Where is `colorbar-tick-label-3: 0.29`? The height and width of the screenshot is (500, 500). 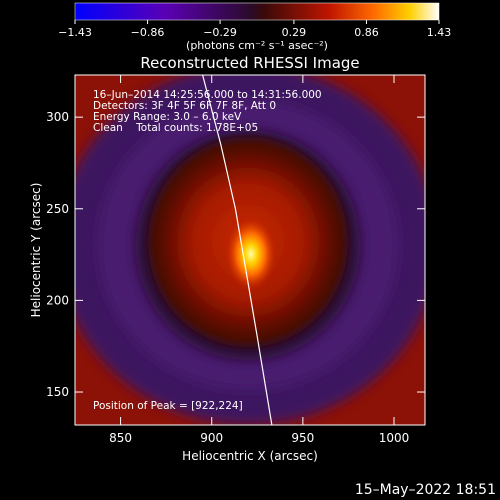 colorbar-tick-label-3: 0.29 is located at coordinates (294, 32).